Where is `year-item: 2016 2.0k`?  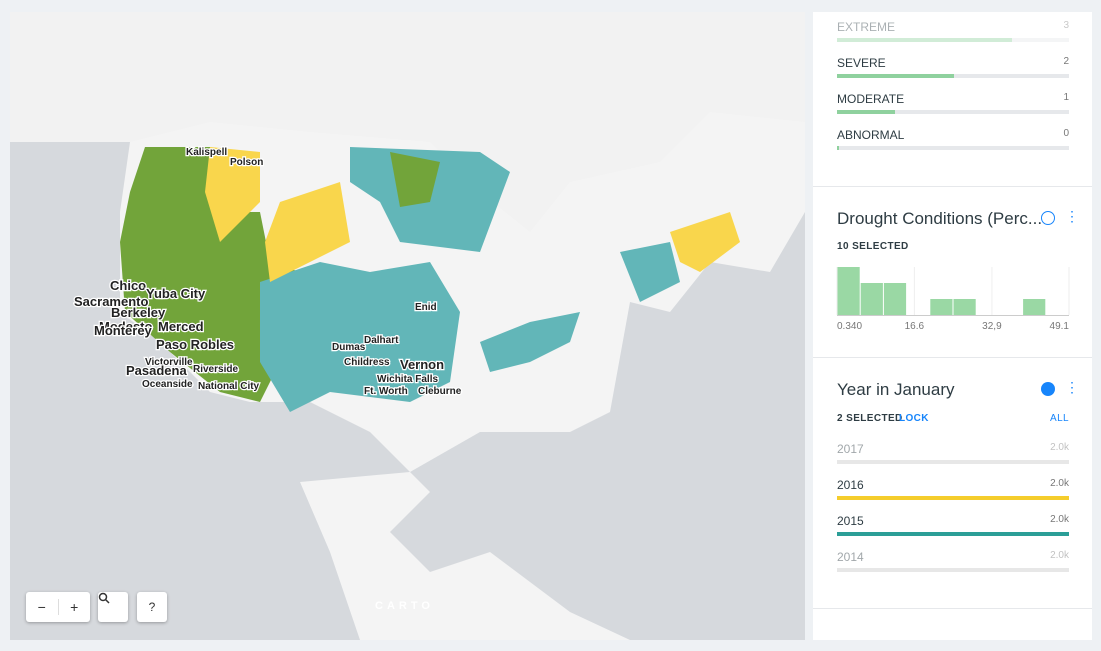
year-item: 2016 2.0k is located at coordinates (953, 489).